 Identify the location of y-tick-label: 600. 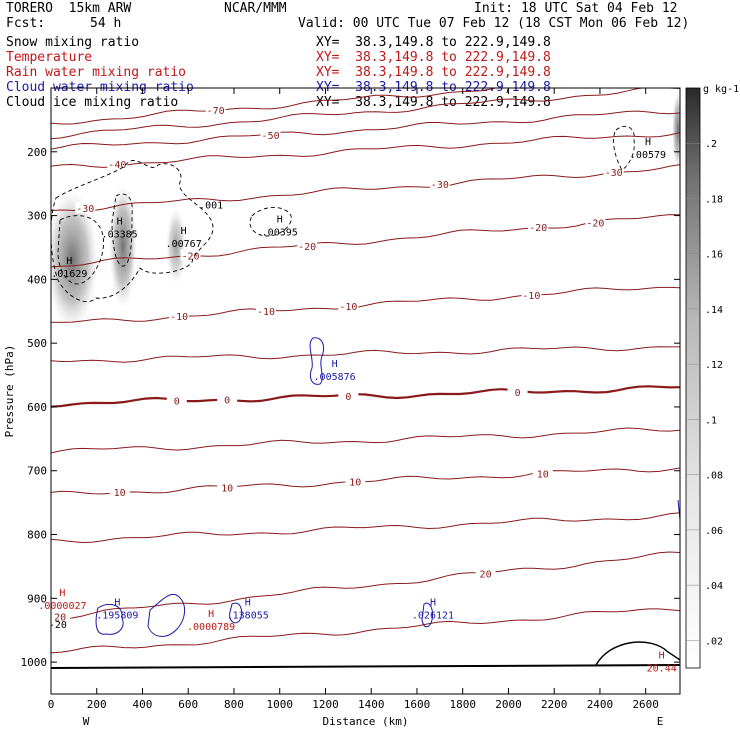
(37, 407).